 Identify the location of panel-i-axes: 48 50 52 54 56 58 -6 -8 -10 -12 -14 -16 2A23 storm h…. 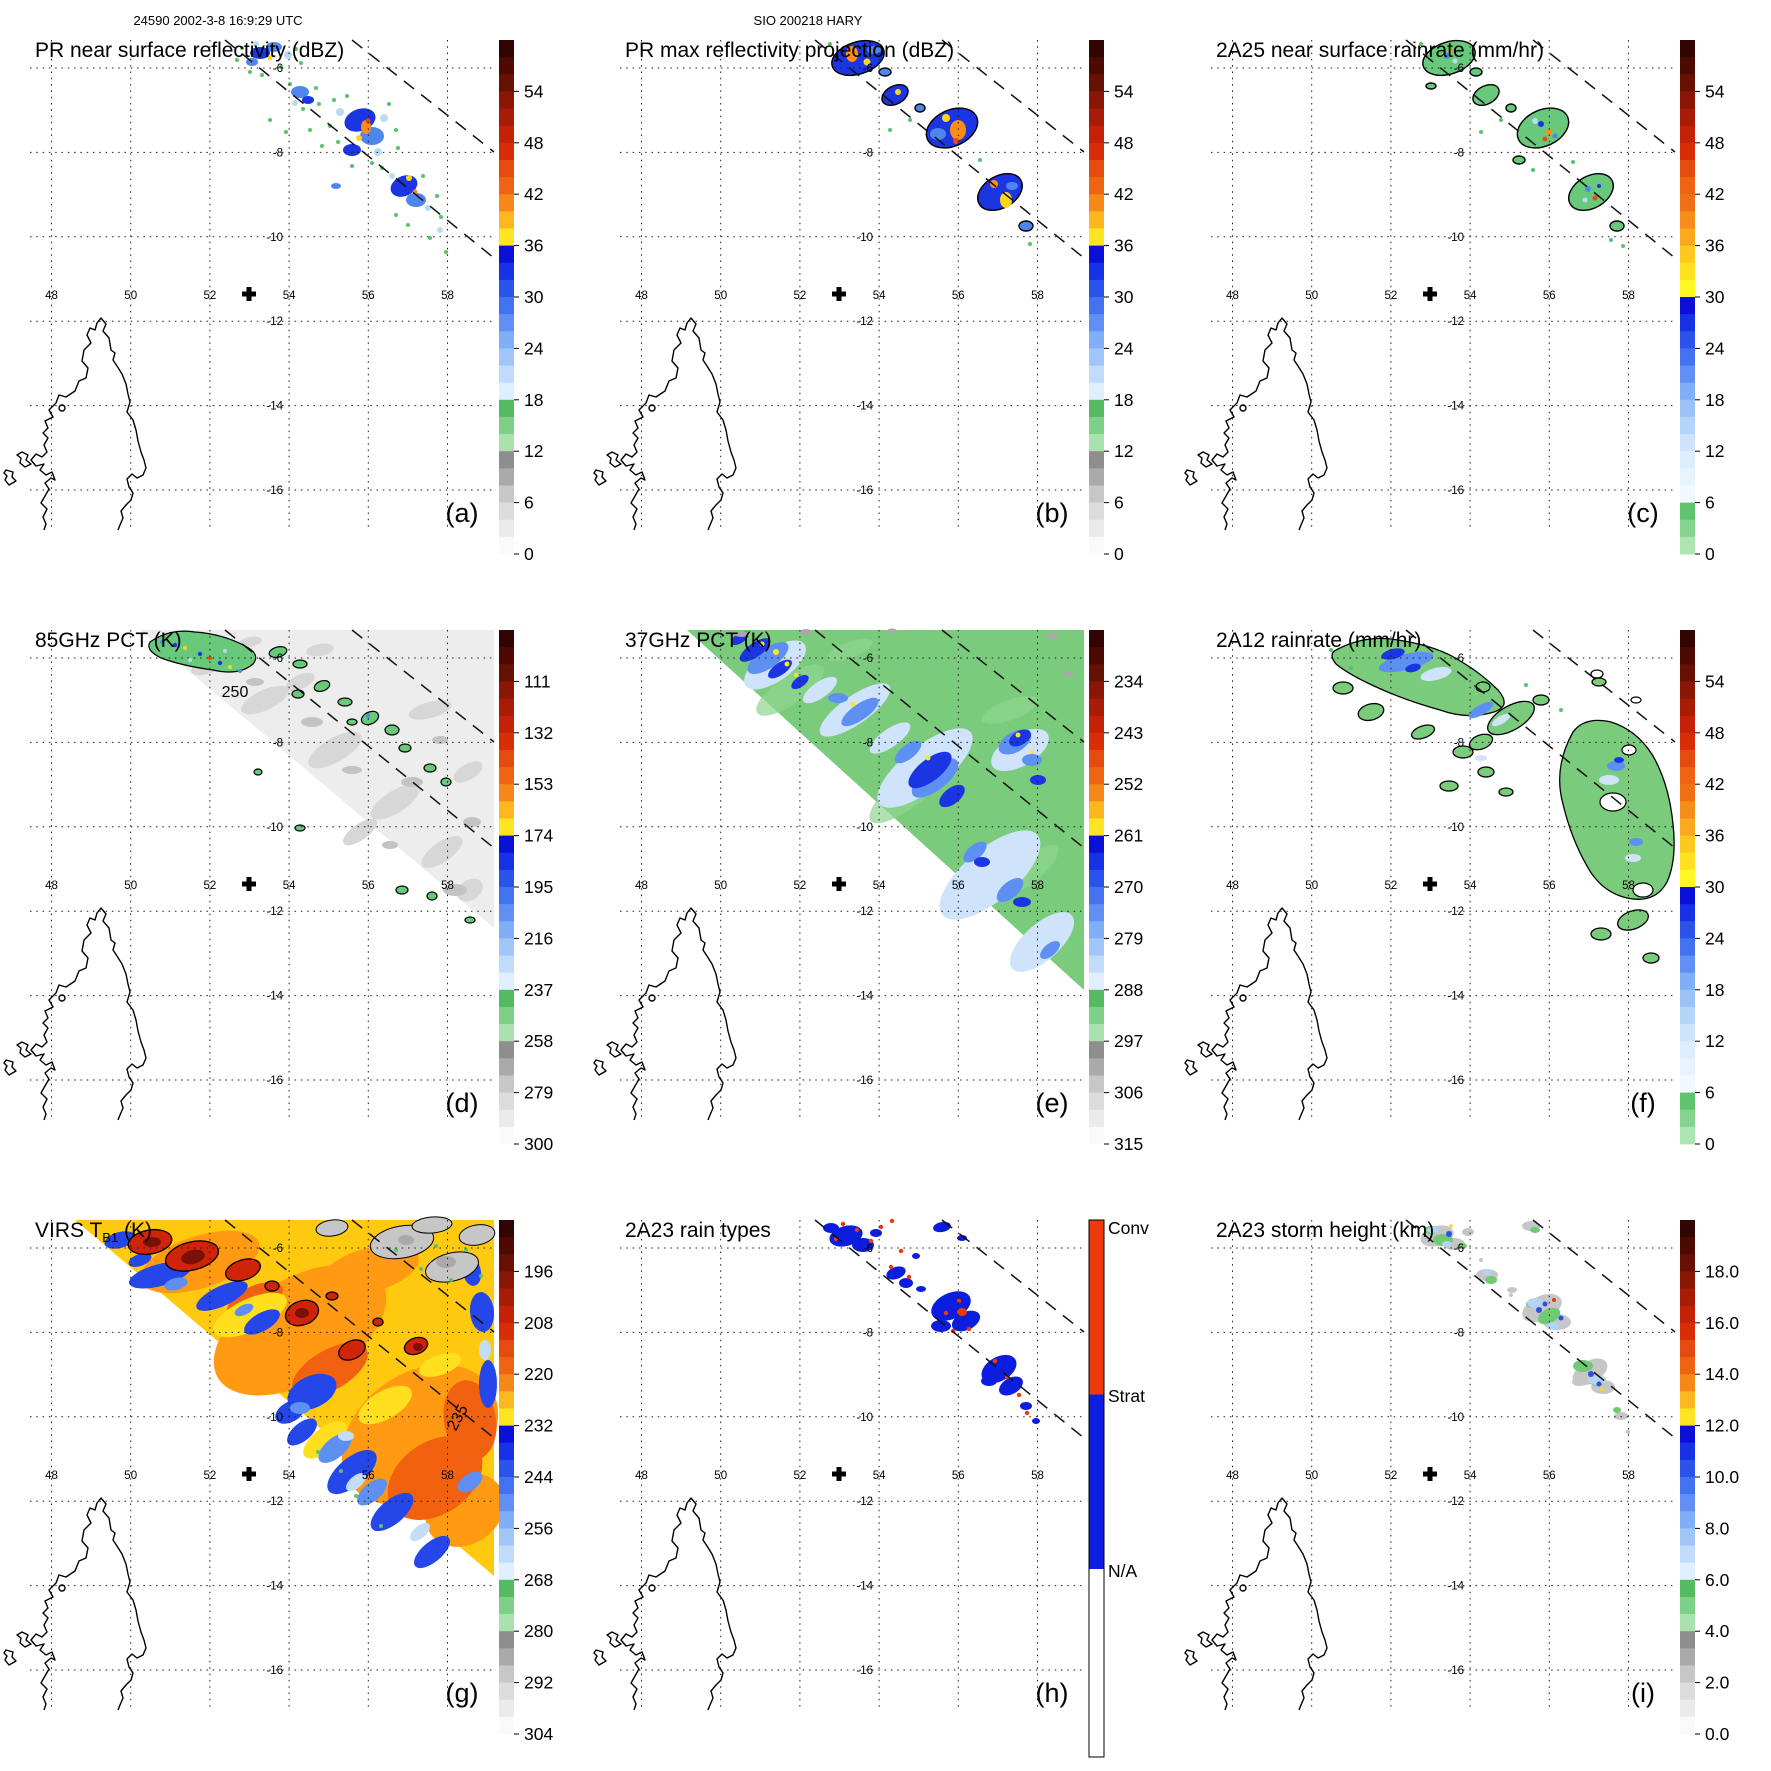
(1430, 1465).